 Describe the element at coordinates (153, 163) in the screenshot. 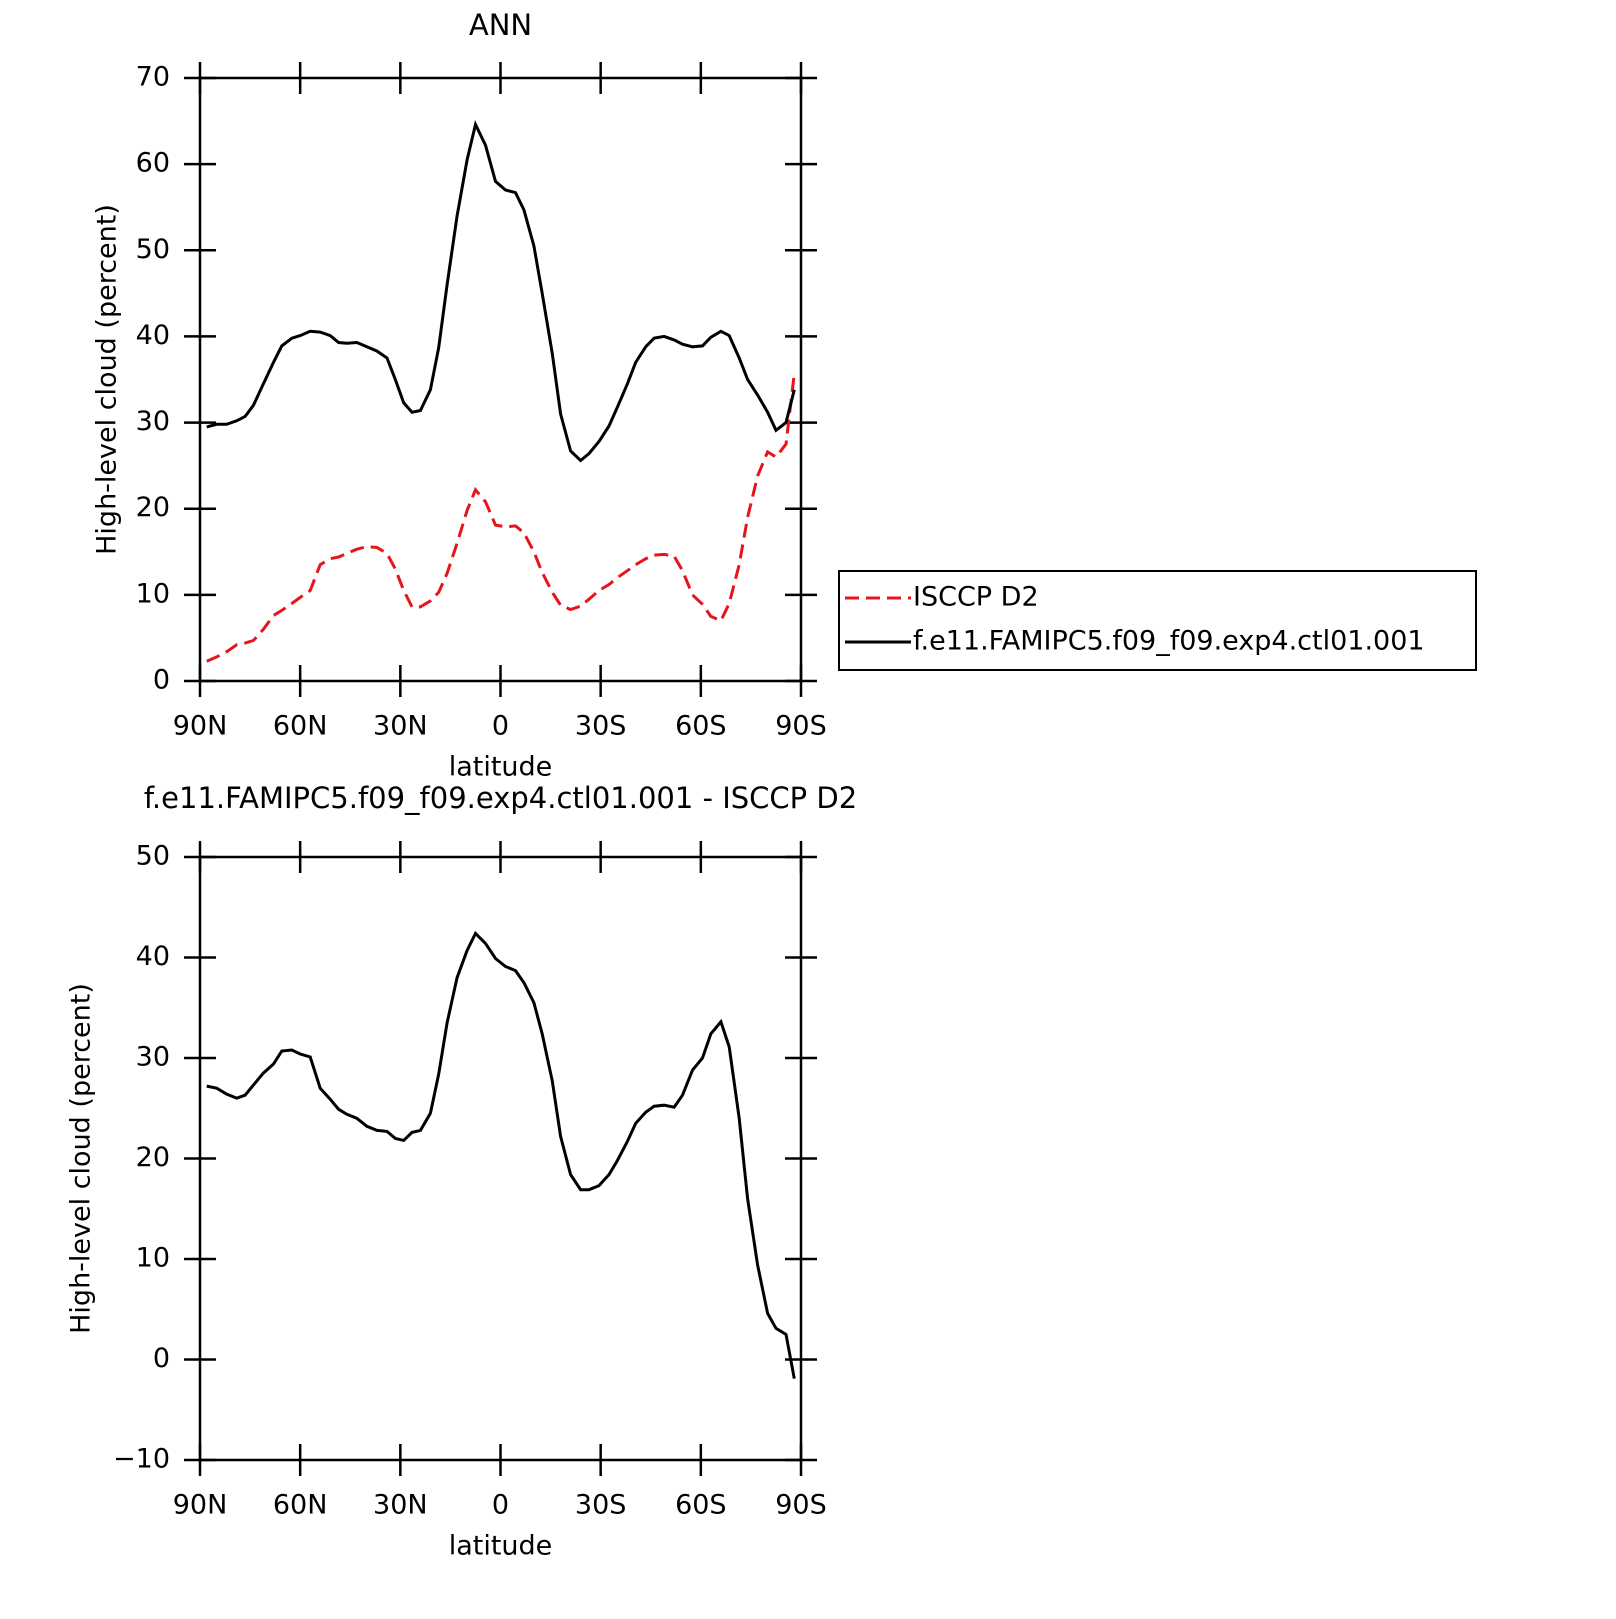

I see `y-tick-label: 60` at that location.